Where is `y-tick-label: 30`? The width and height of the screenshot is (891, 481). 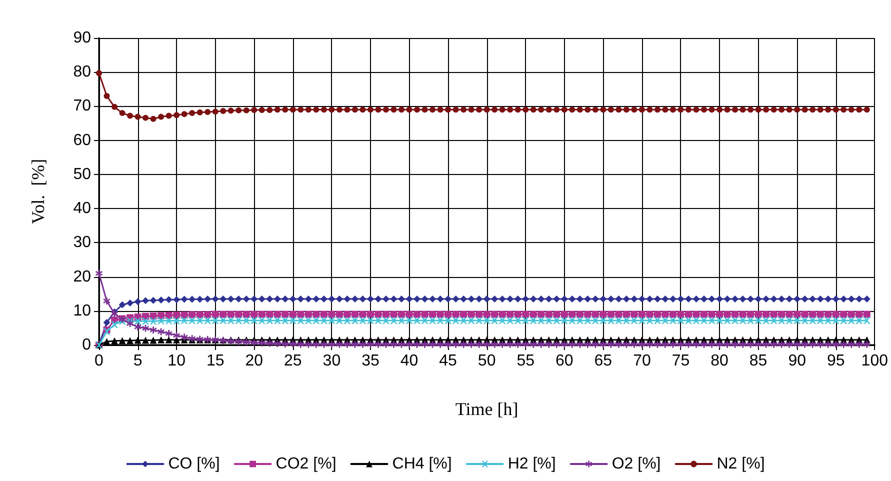
y-tick-label: 30 is located at coordinates (82, 243).